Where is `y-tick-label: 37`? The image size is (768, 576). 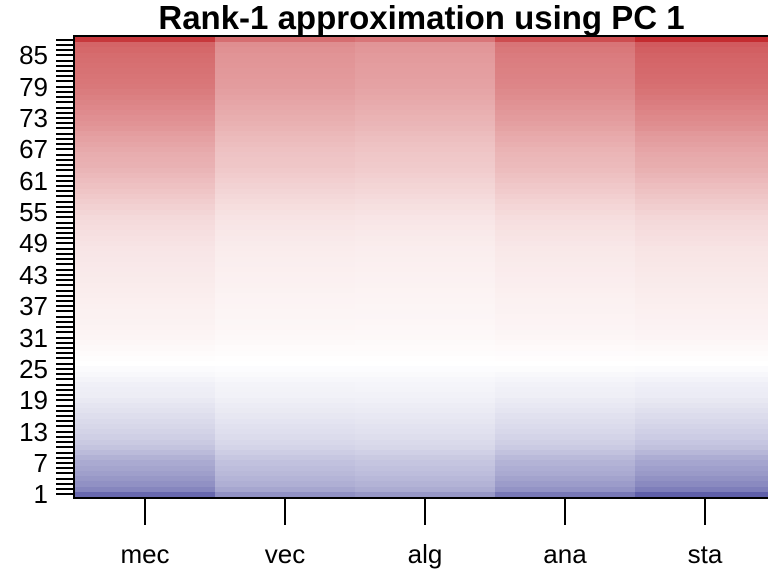 y-tick-label: 37 is located at coordinates (33, 306).